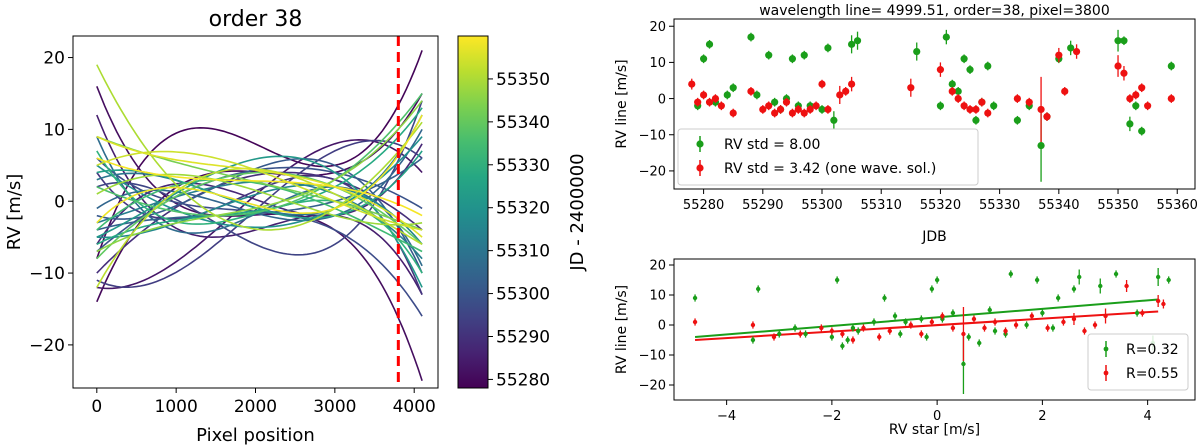 The width and height of the screenshot is (1200, 446). I want to click on panel1-xtick-label: 55290, so click(762, 205).